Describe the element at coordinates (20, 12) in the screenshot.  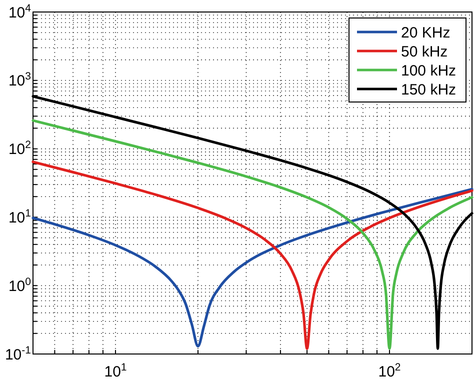
I see `y-tick-label: 10$^{4}$` at that location.